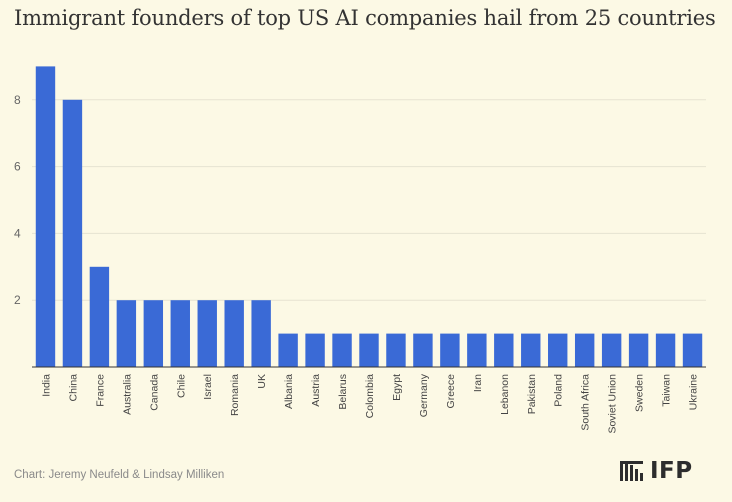  I want to click on x-tick-label: Canada, so click(154, 392).